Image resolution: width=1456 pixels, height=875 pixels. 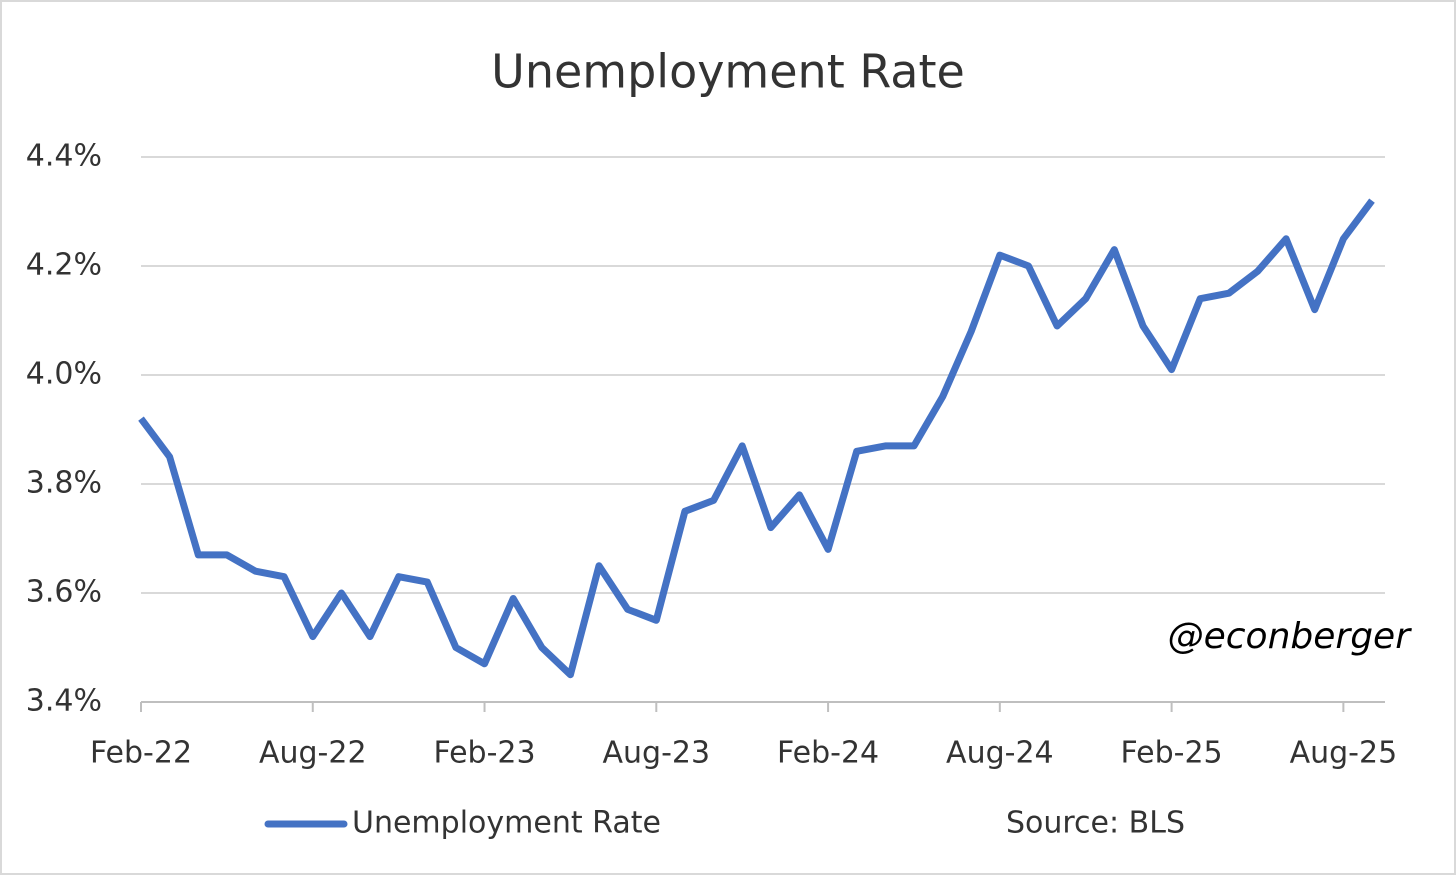 What do you see at coordinates (1000, 753) in the screenshot?
I see `x-tick-label: Aug-24` at bounding box center [1000, 753].